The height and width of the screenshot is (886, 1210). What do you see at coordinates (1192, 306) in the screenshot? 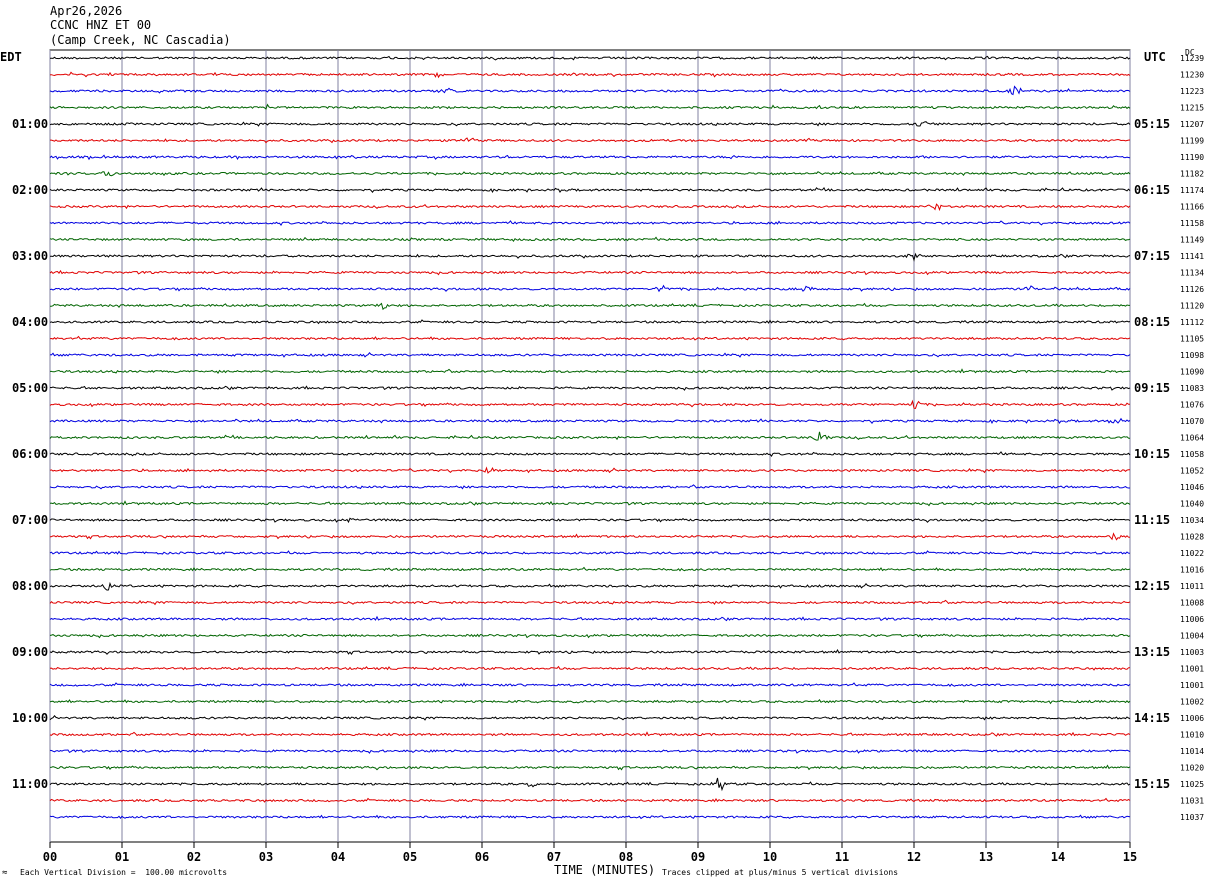
I see `dc-offset-label: 11120` at bounding box center [1192, 306].